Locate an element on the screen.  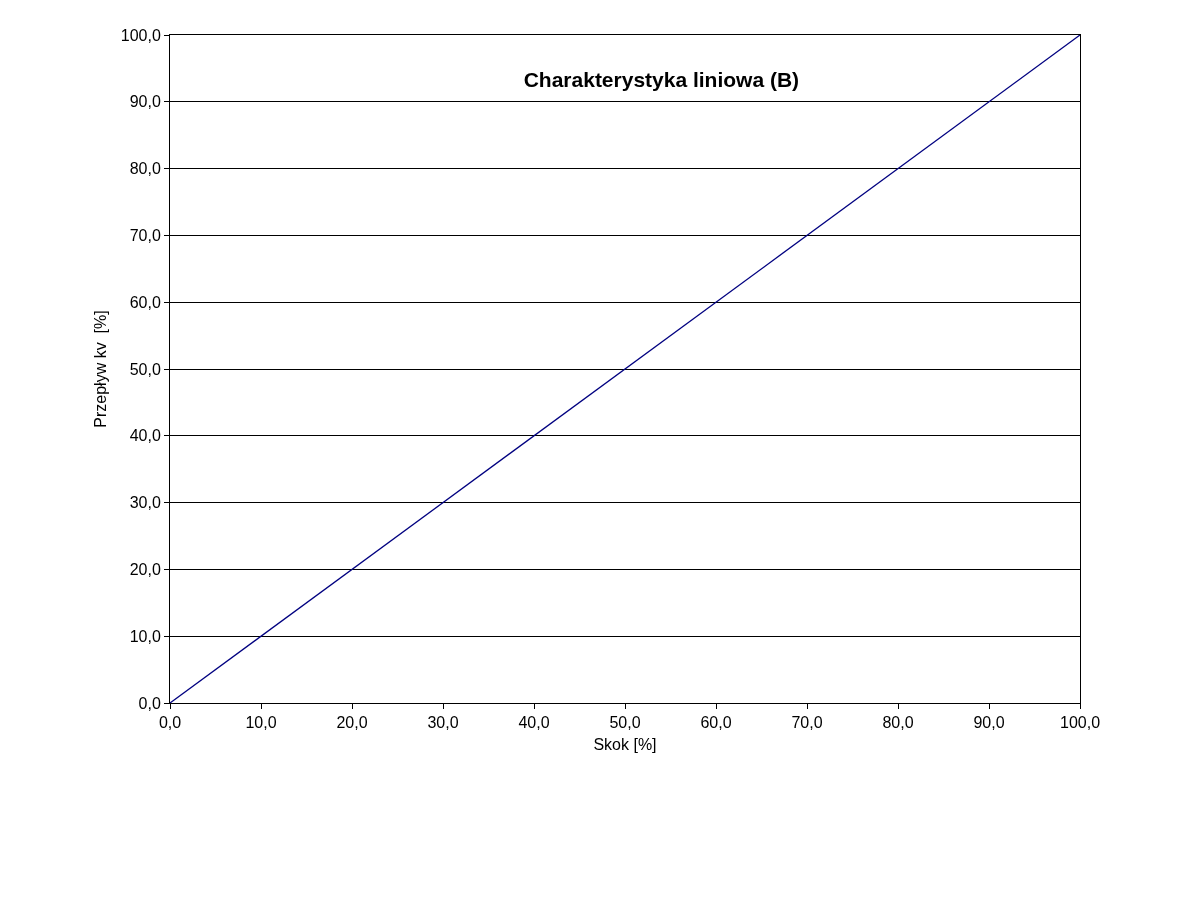
y-tick-label: 80,0 is located at coordinates (145, 169).